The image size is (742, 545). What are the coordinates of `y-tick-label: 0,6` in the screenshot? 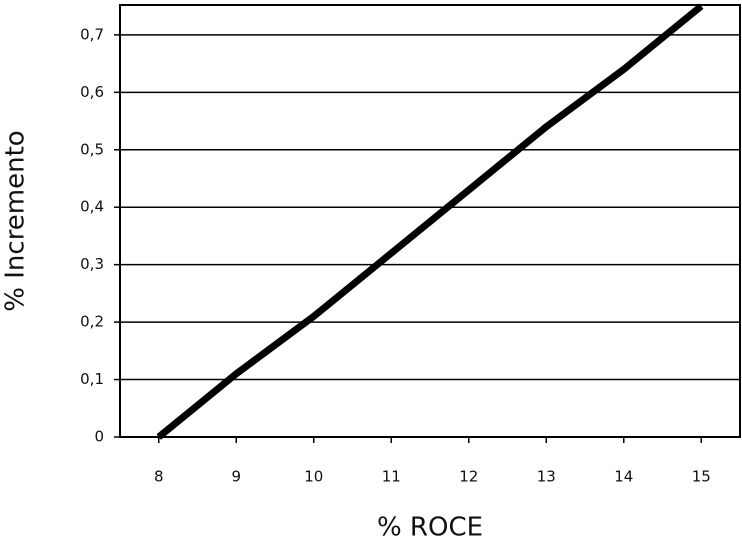 It's located at (92, 92).